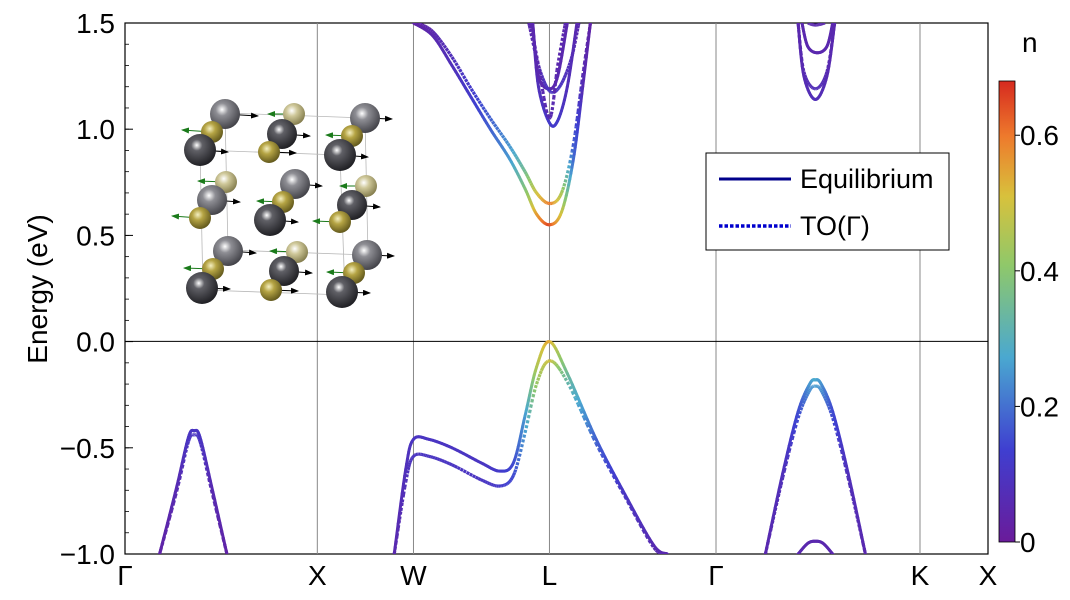 The image size is (1070, 600). What do you see at coordinates (1028, 542) in the screenshot?
I see `colorbar-tick-label: 0` at bounding box center [1028, 542].